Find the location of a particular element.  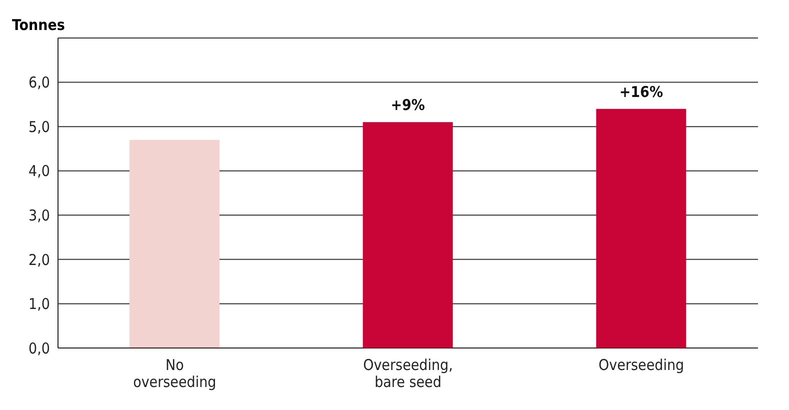

y-tick-label: 3,0 is located at coordinates (39, 215).